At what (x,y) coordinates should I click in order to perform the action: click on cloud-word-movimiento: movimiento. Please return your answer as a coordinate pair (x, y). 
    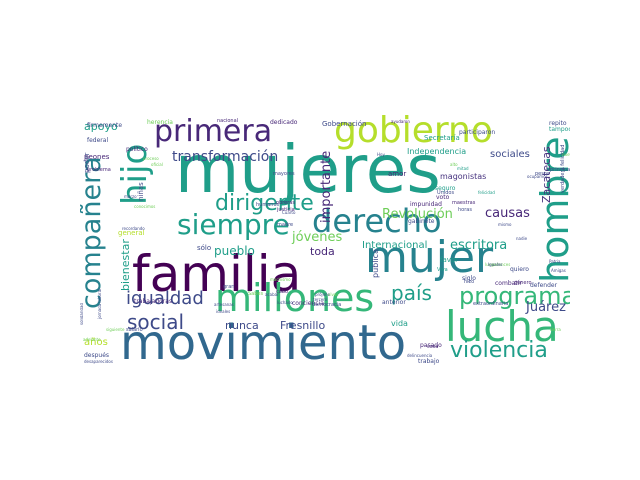
    Looking at the image, I should click on (263, 342).